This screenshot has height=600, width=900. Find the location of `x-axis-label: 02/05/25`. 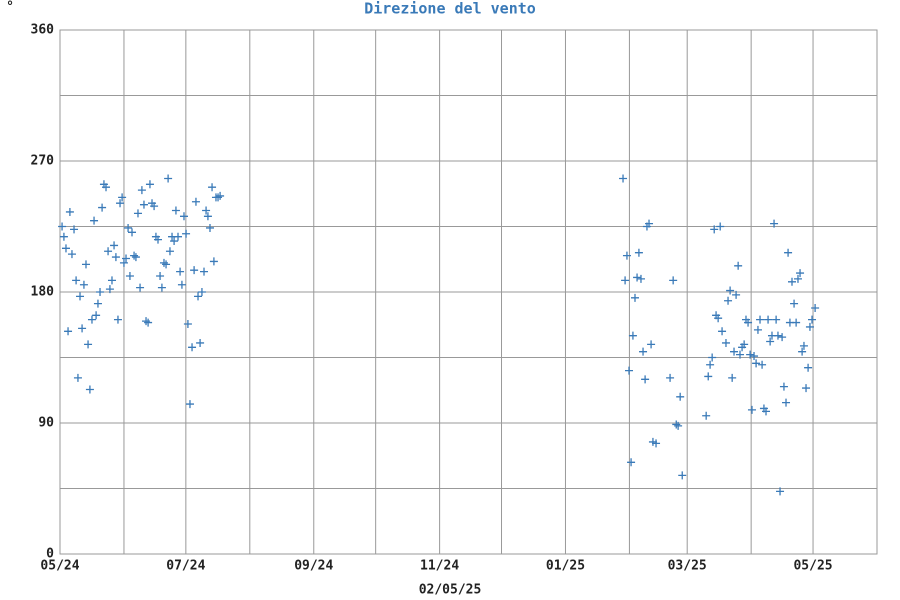

x-axis-label: 02/05/25 is located at coordinates (450, 590).